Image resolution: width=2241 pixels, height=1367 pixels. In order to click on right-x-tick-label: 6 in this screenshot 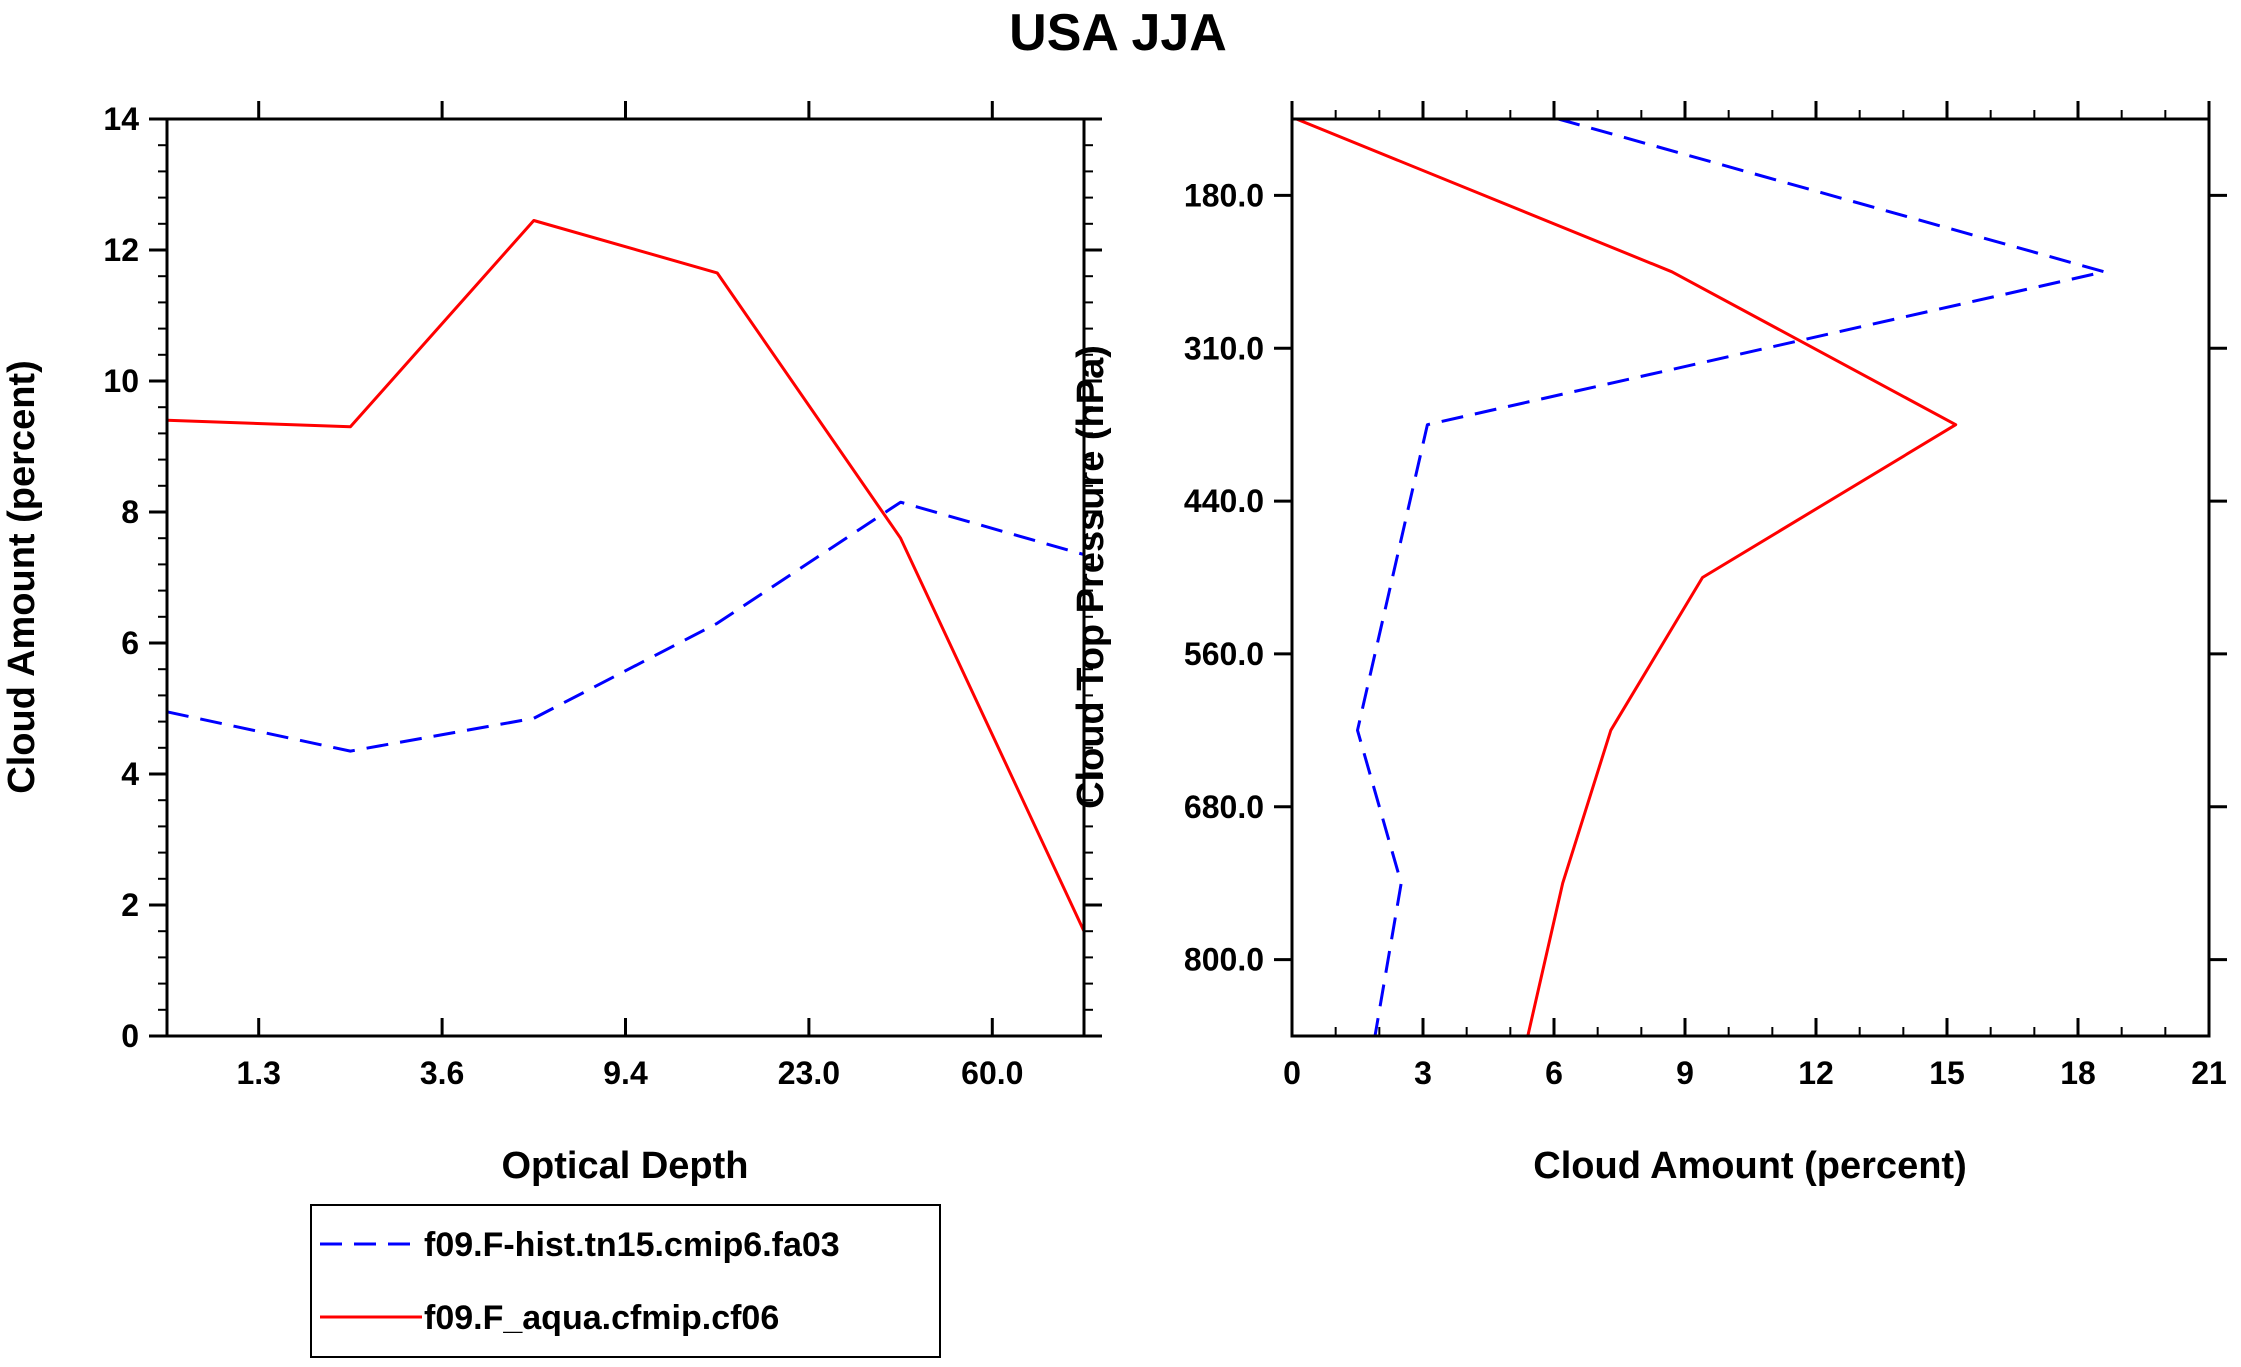, I will do `click(1554, 1073)`.